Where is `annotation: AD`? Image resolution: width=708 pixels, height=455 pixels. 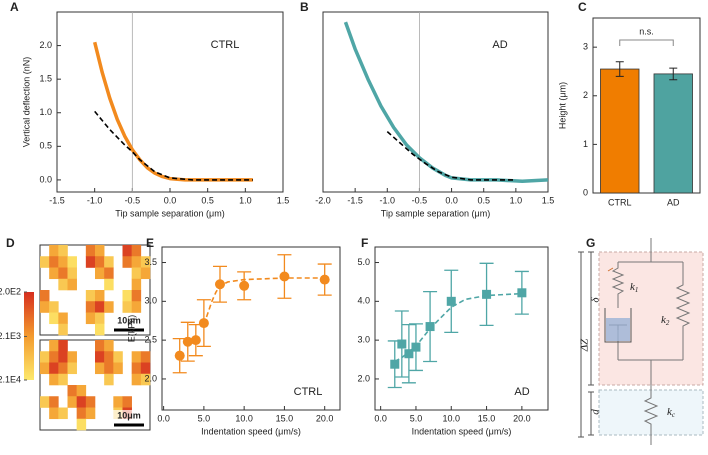
annotation: AD is located at coordinates (521, 392).